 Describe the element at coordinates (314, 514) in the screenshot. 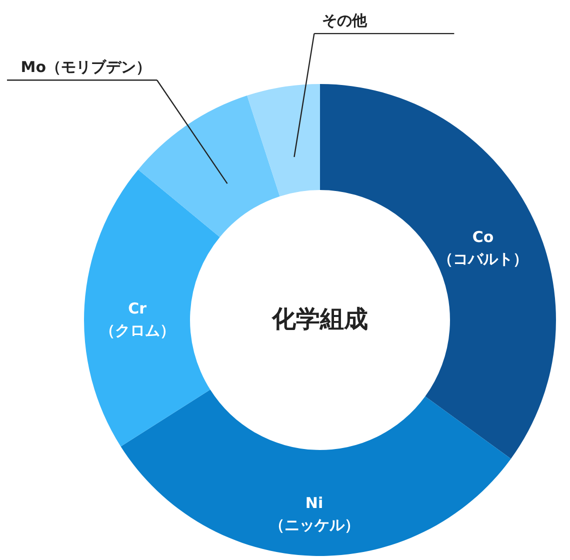

I see `slice-label: Ni （ニッケル）` at that location.